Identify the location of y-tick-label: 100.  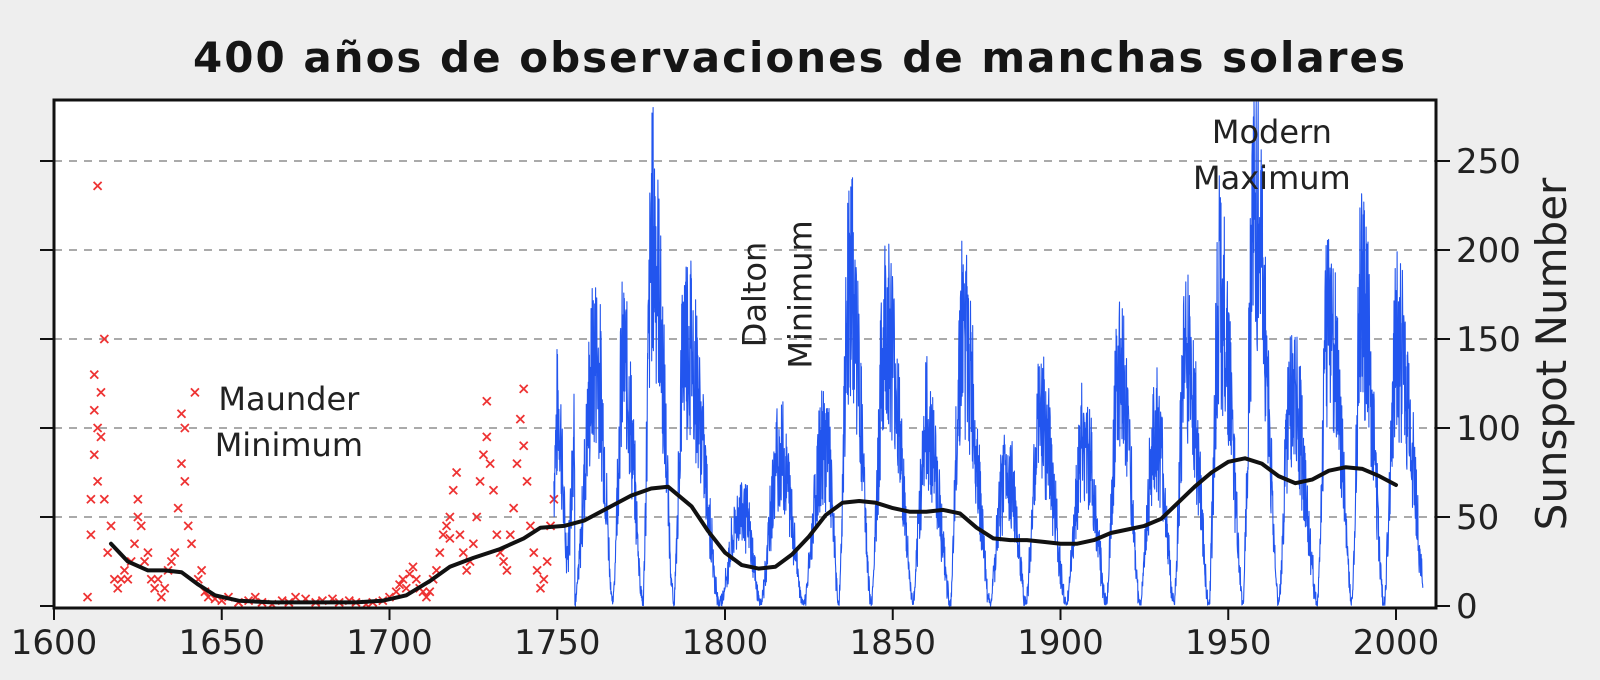
(1488, 429).